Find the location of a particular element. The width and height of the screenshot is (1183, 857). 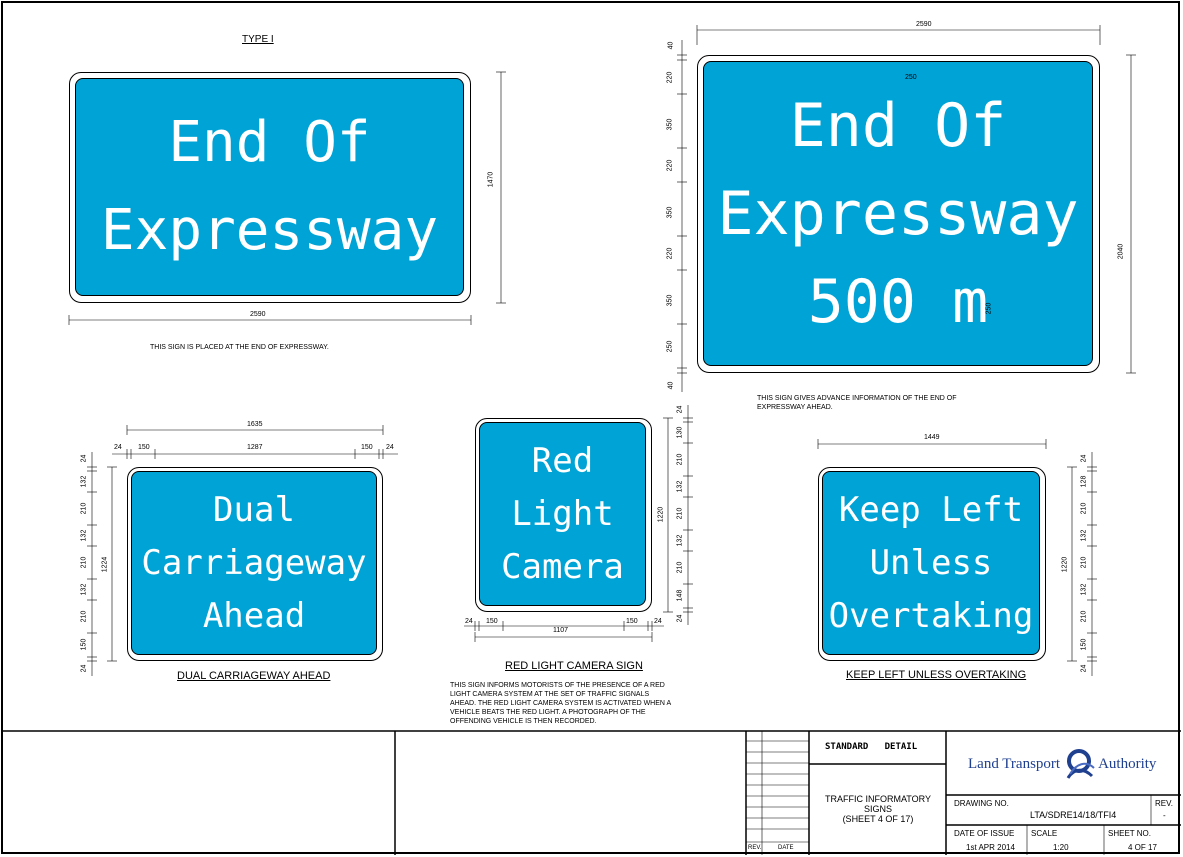

sign-text-line: Red is located at coordinates (562, 460).